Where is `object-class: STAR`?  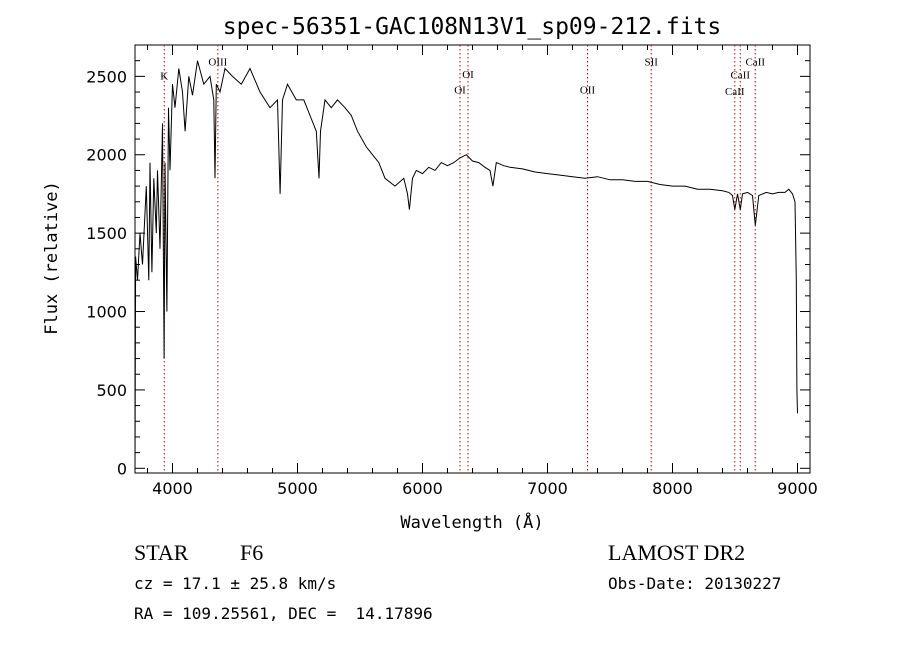 object-class: STAR is located at coordinates (161, 552).